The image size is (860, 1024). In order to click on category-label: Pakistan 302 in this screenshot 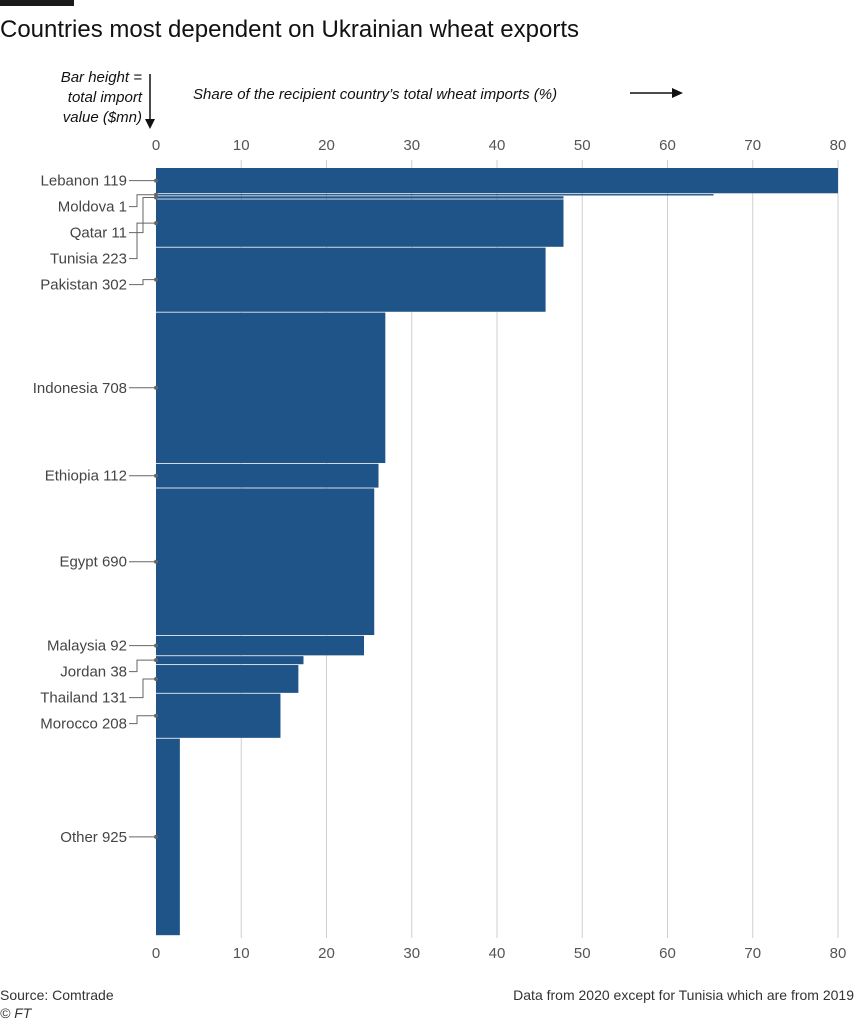, I will do `click(83, 285)`.